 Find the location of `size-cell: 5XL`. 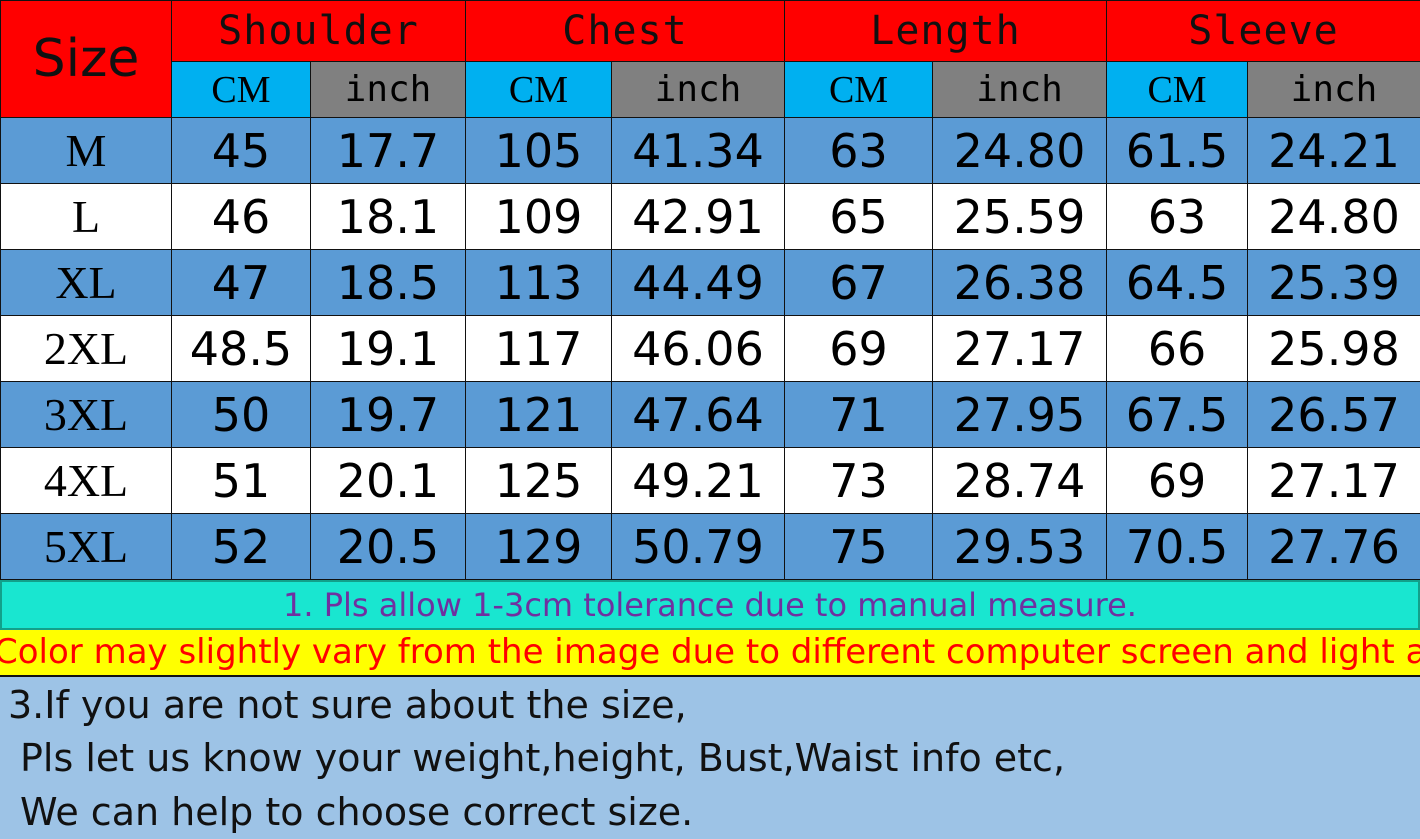

size-cell: 5XL is located at coordinates (86, 546).